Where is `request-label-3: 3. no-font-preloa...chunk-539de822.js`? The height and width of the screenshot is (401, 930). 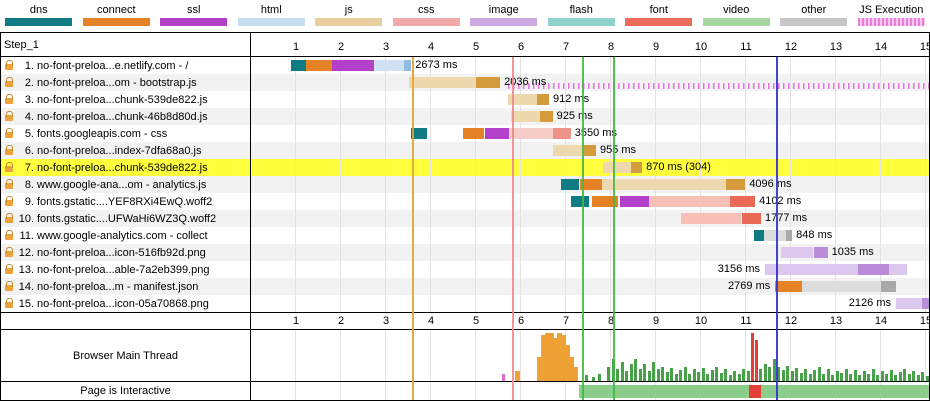 request-label-3: 3. no-font-preloa...chunk-539de822.js is located at coordinates (126, 99).